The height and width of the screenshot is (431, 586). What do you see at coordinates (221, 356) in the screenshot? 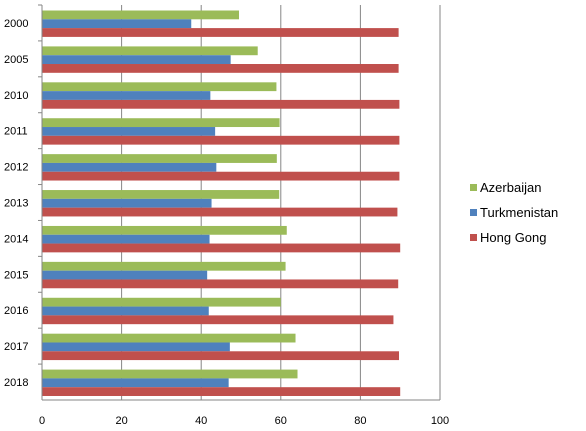
I see `bar-hong-gong-2017` at bounding box center [221, 356].